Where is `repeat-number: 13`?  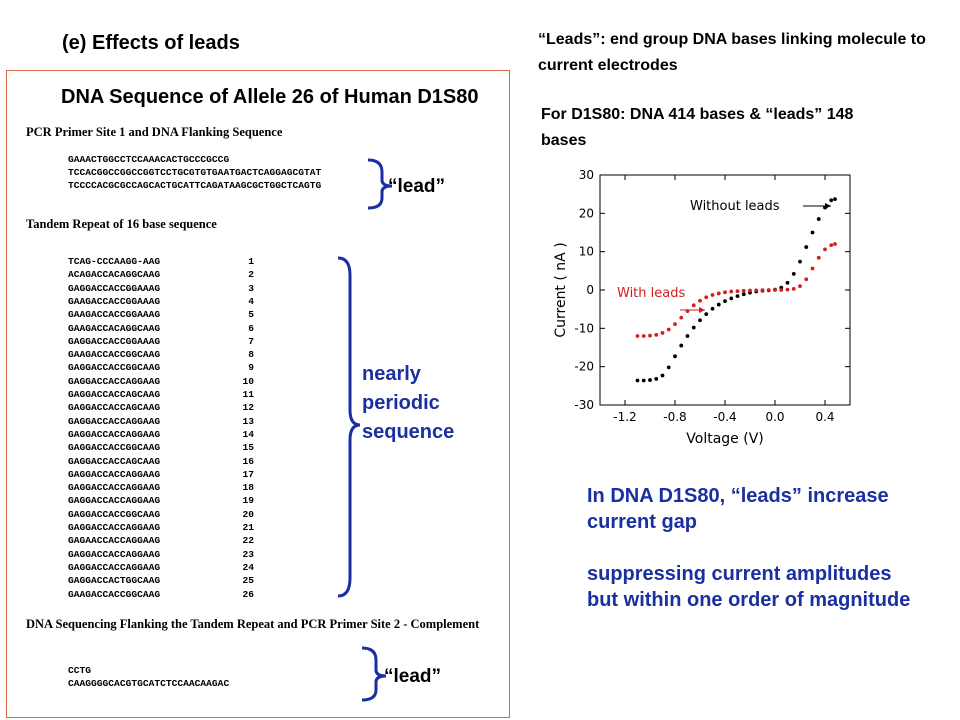 repeat-number: 13 is located at coordinates (248, 421).